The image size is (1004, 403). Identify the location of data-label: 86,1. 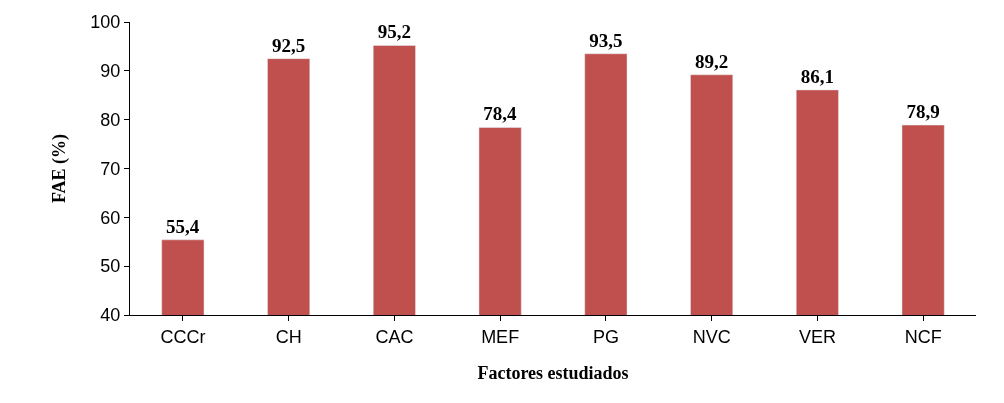
(817, 76).